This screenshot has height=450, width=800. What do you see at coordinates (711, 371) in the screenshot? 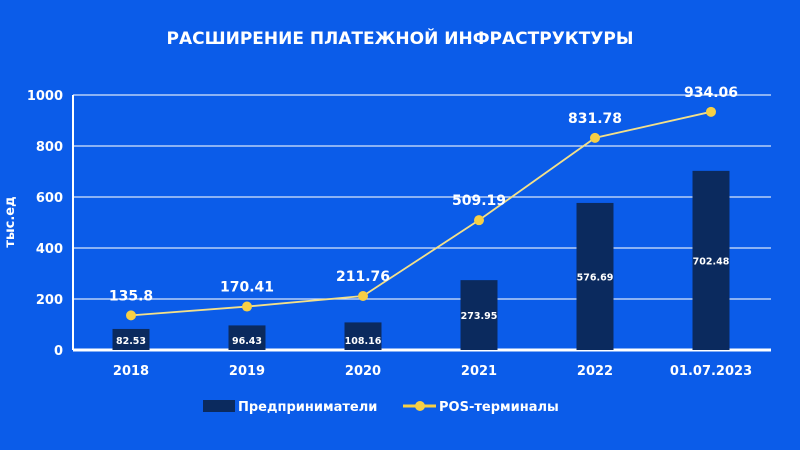
I see `x-tick-label: 01.07.2023` at bounding box center [711, 371].